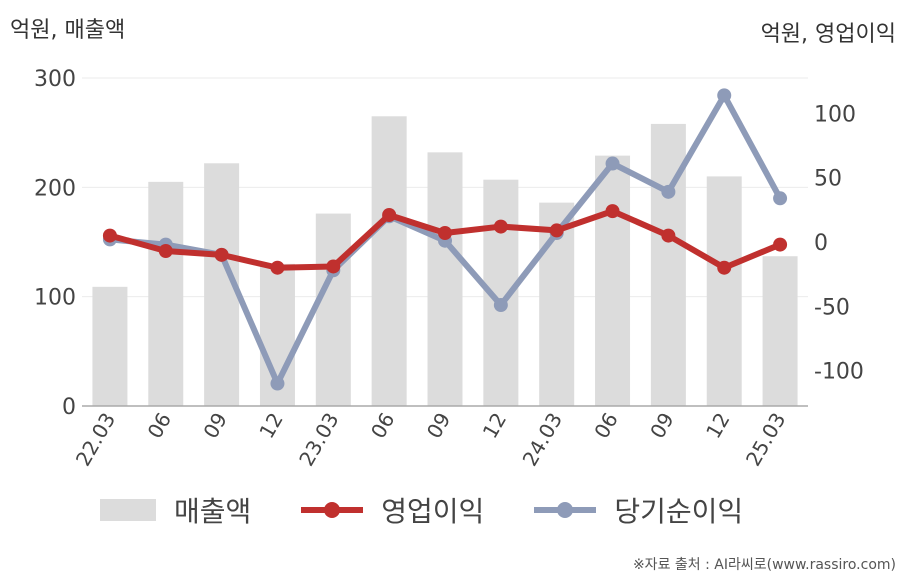  I want to click on left-axis-tick: 0, so click(69, 407).